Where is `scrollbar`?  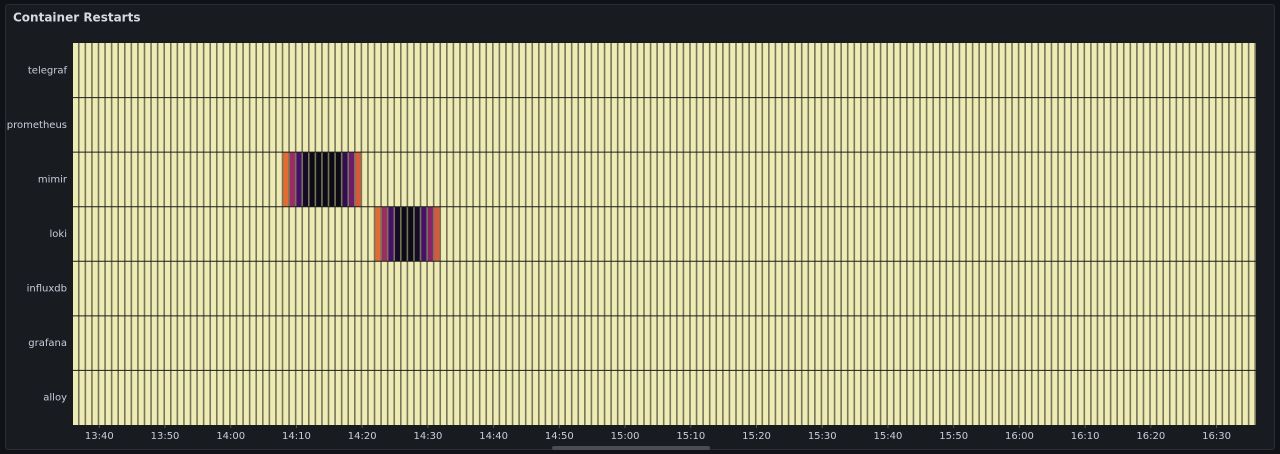
scrollbar is located at coordinates (631, 448).